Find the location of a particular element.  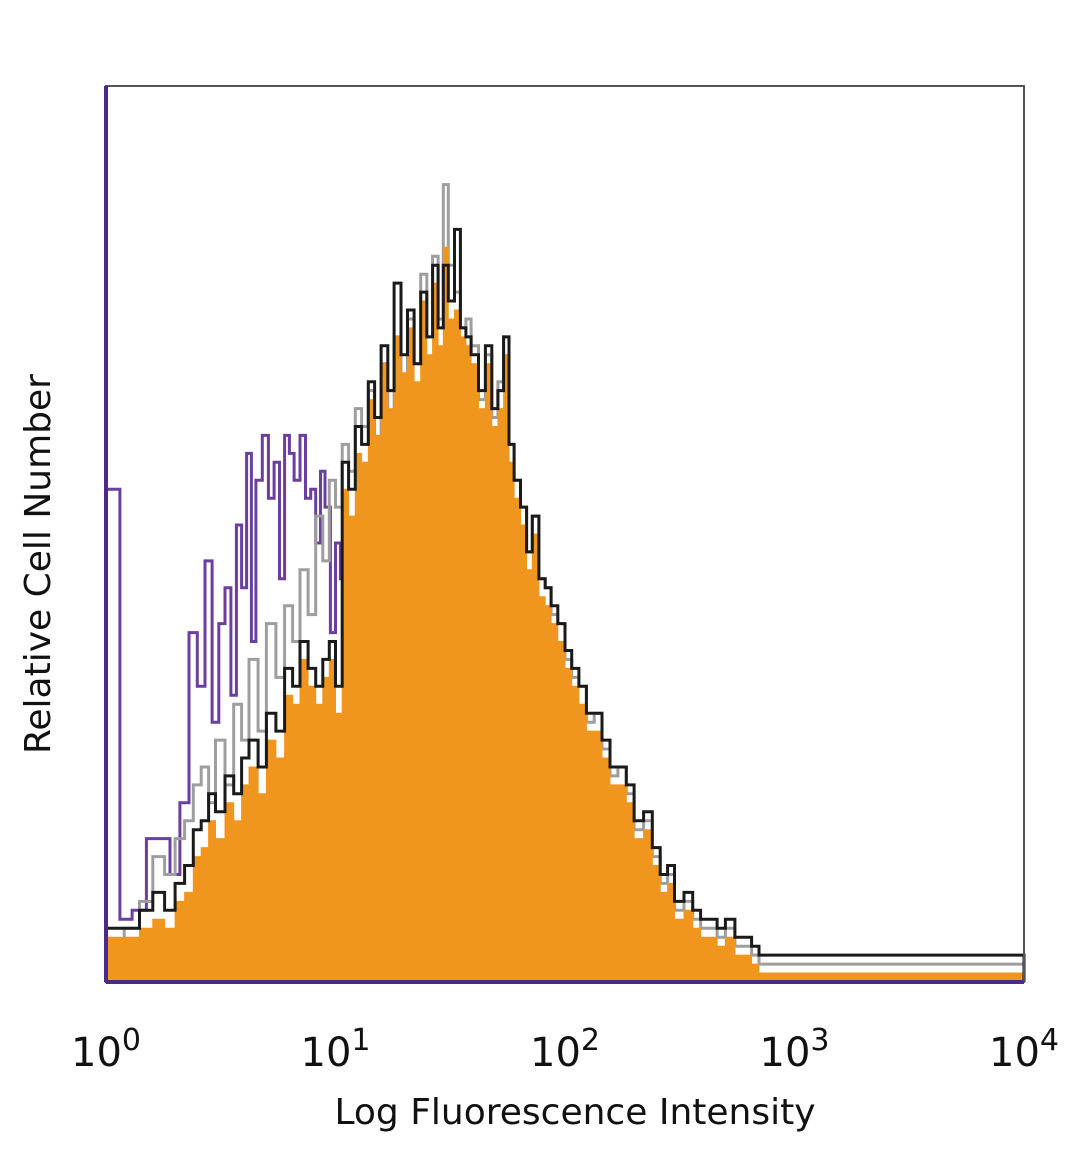

x-axis-label: Log Fluorescence Intensity is located at coordinates (574, 1112).